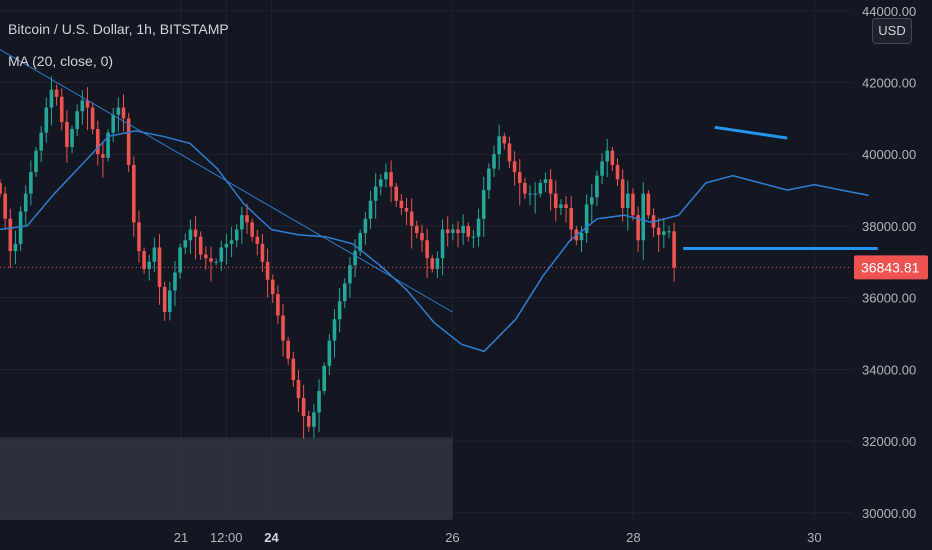 The image size is (932, 550). What do you see at coordinates (61, 61) in the screenshot?
I see `indicator-label: MA (20, close, 0)` at bounding box center [61, 61].